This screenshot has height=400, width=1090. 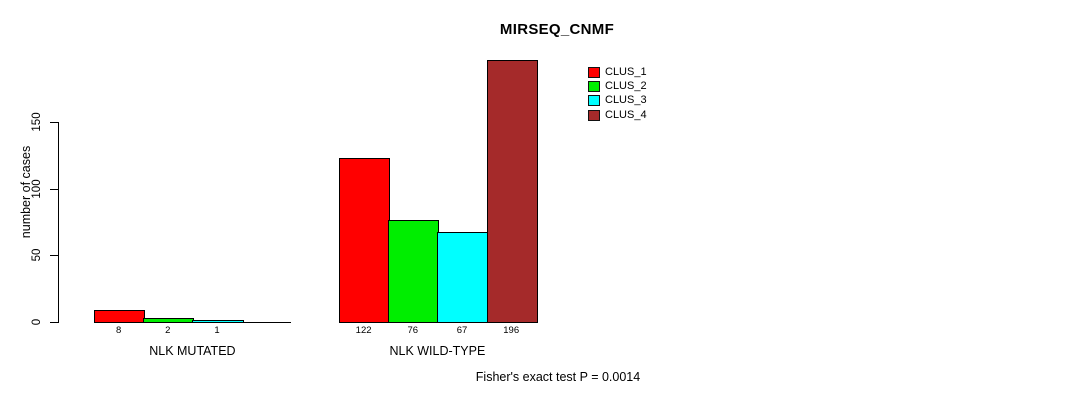 What do you see at coordinates (626, 86) in the screenshot?
I see `legend-label: CLUS_2` at bounding box center [626, 86].